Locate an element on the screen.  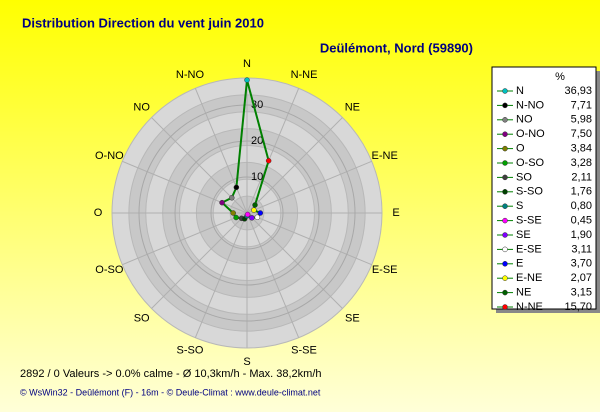
legend-label: N is located at coordinates (520, 91).